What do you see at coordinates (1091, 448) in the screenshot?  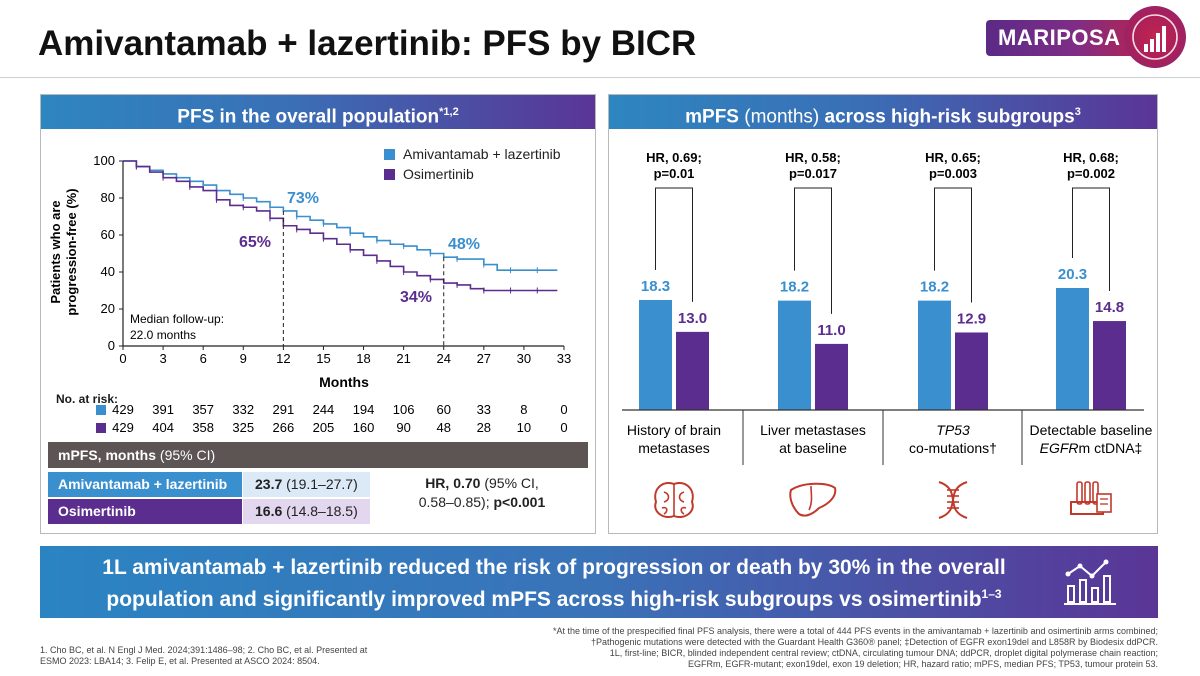 I see `category-label: EGFRm ctDNA‡` at bounding box center [1091, 448].